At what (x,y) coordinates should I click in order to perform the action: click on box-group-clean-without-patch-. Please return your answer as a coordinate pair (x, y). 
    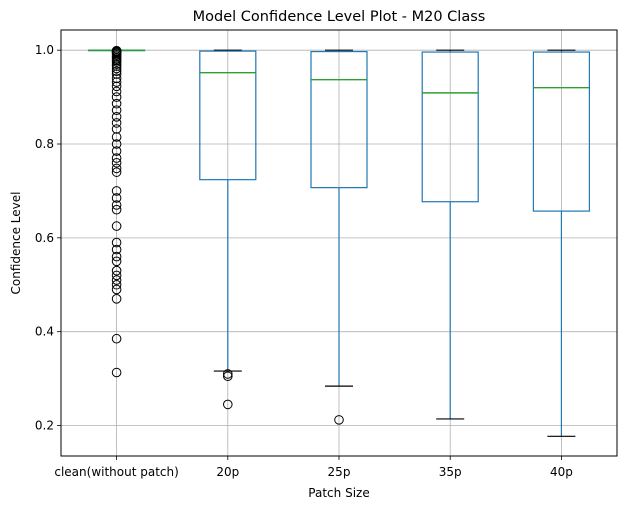
    Looking at the image, I should click on (116, 211).